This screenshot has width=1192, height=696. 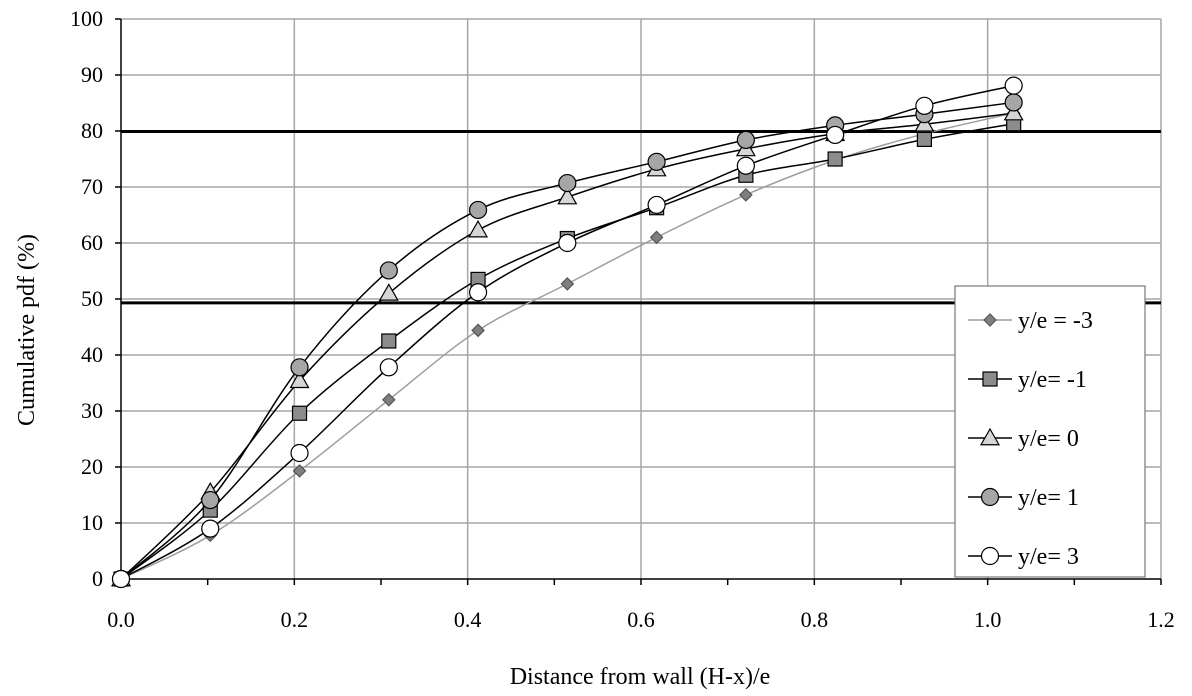 I want to click on x-tick-label: 0.2, so click(x=295, y=619).